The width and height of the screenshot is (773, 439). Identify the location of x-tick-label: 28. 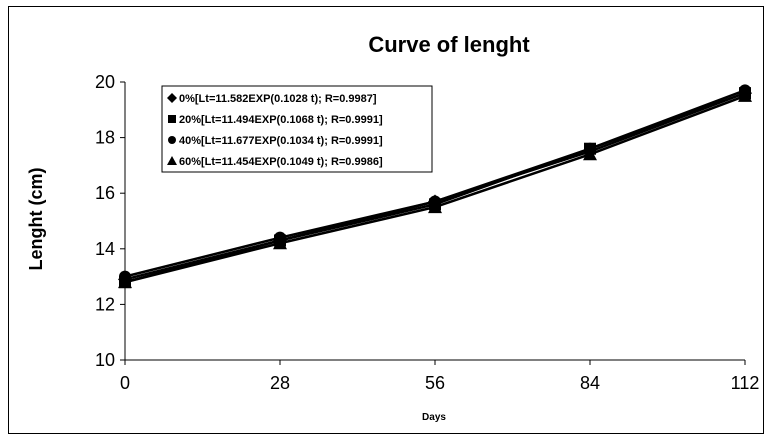
(280, 383).